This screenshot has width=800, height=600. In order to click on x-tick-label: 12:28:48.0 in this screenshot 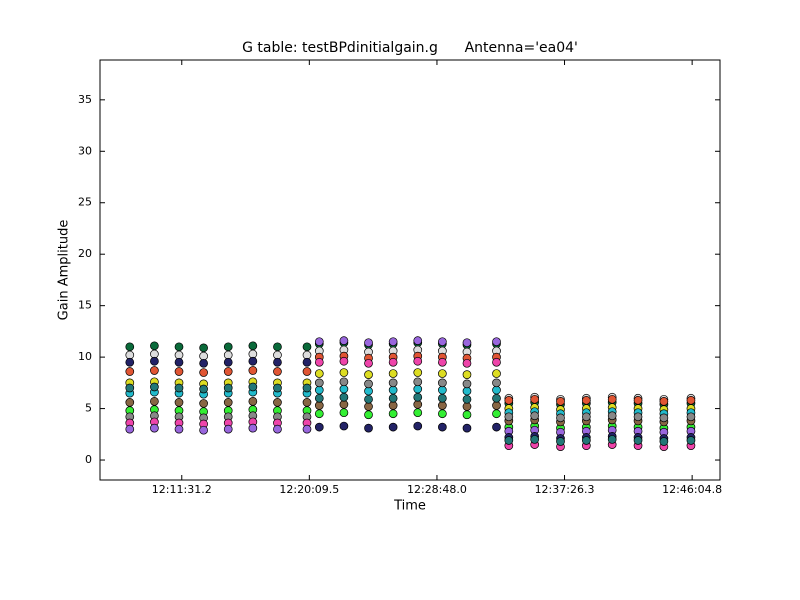, I will do `click(437, 489)`.